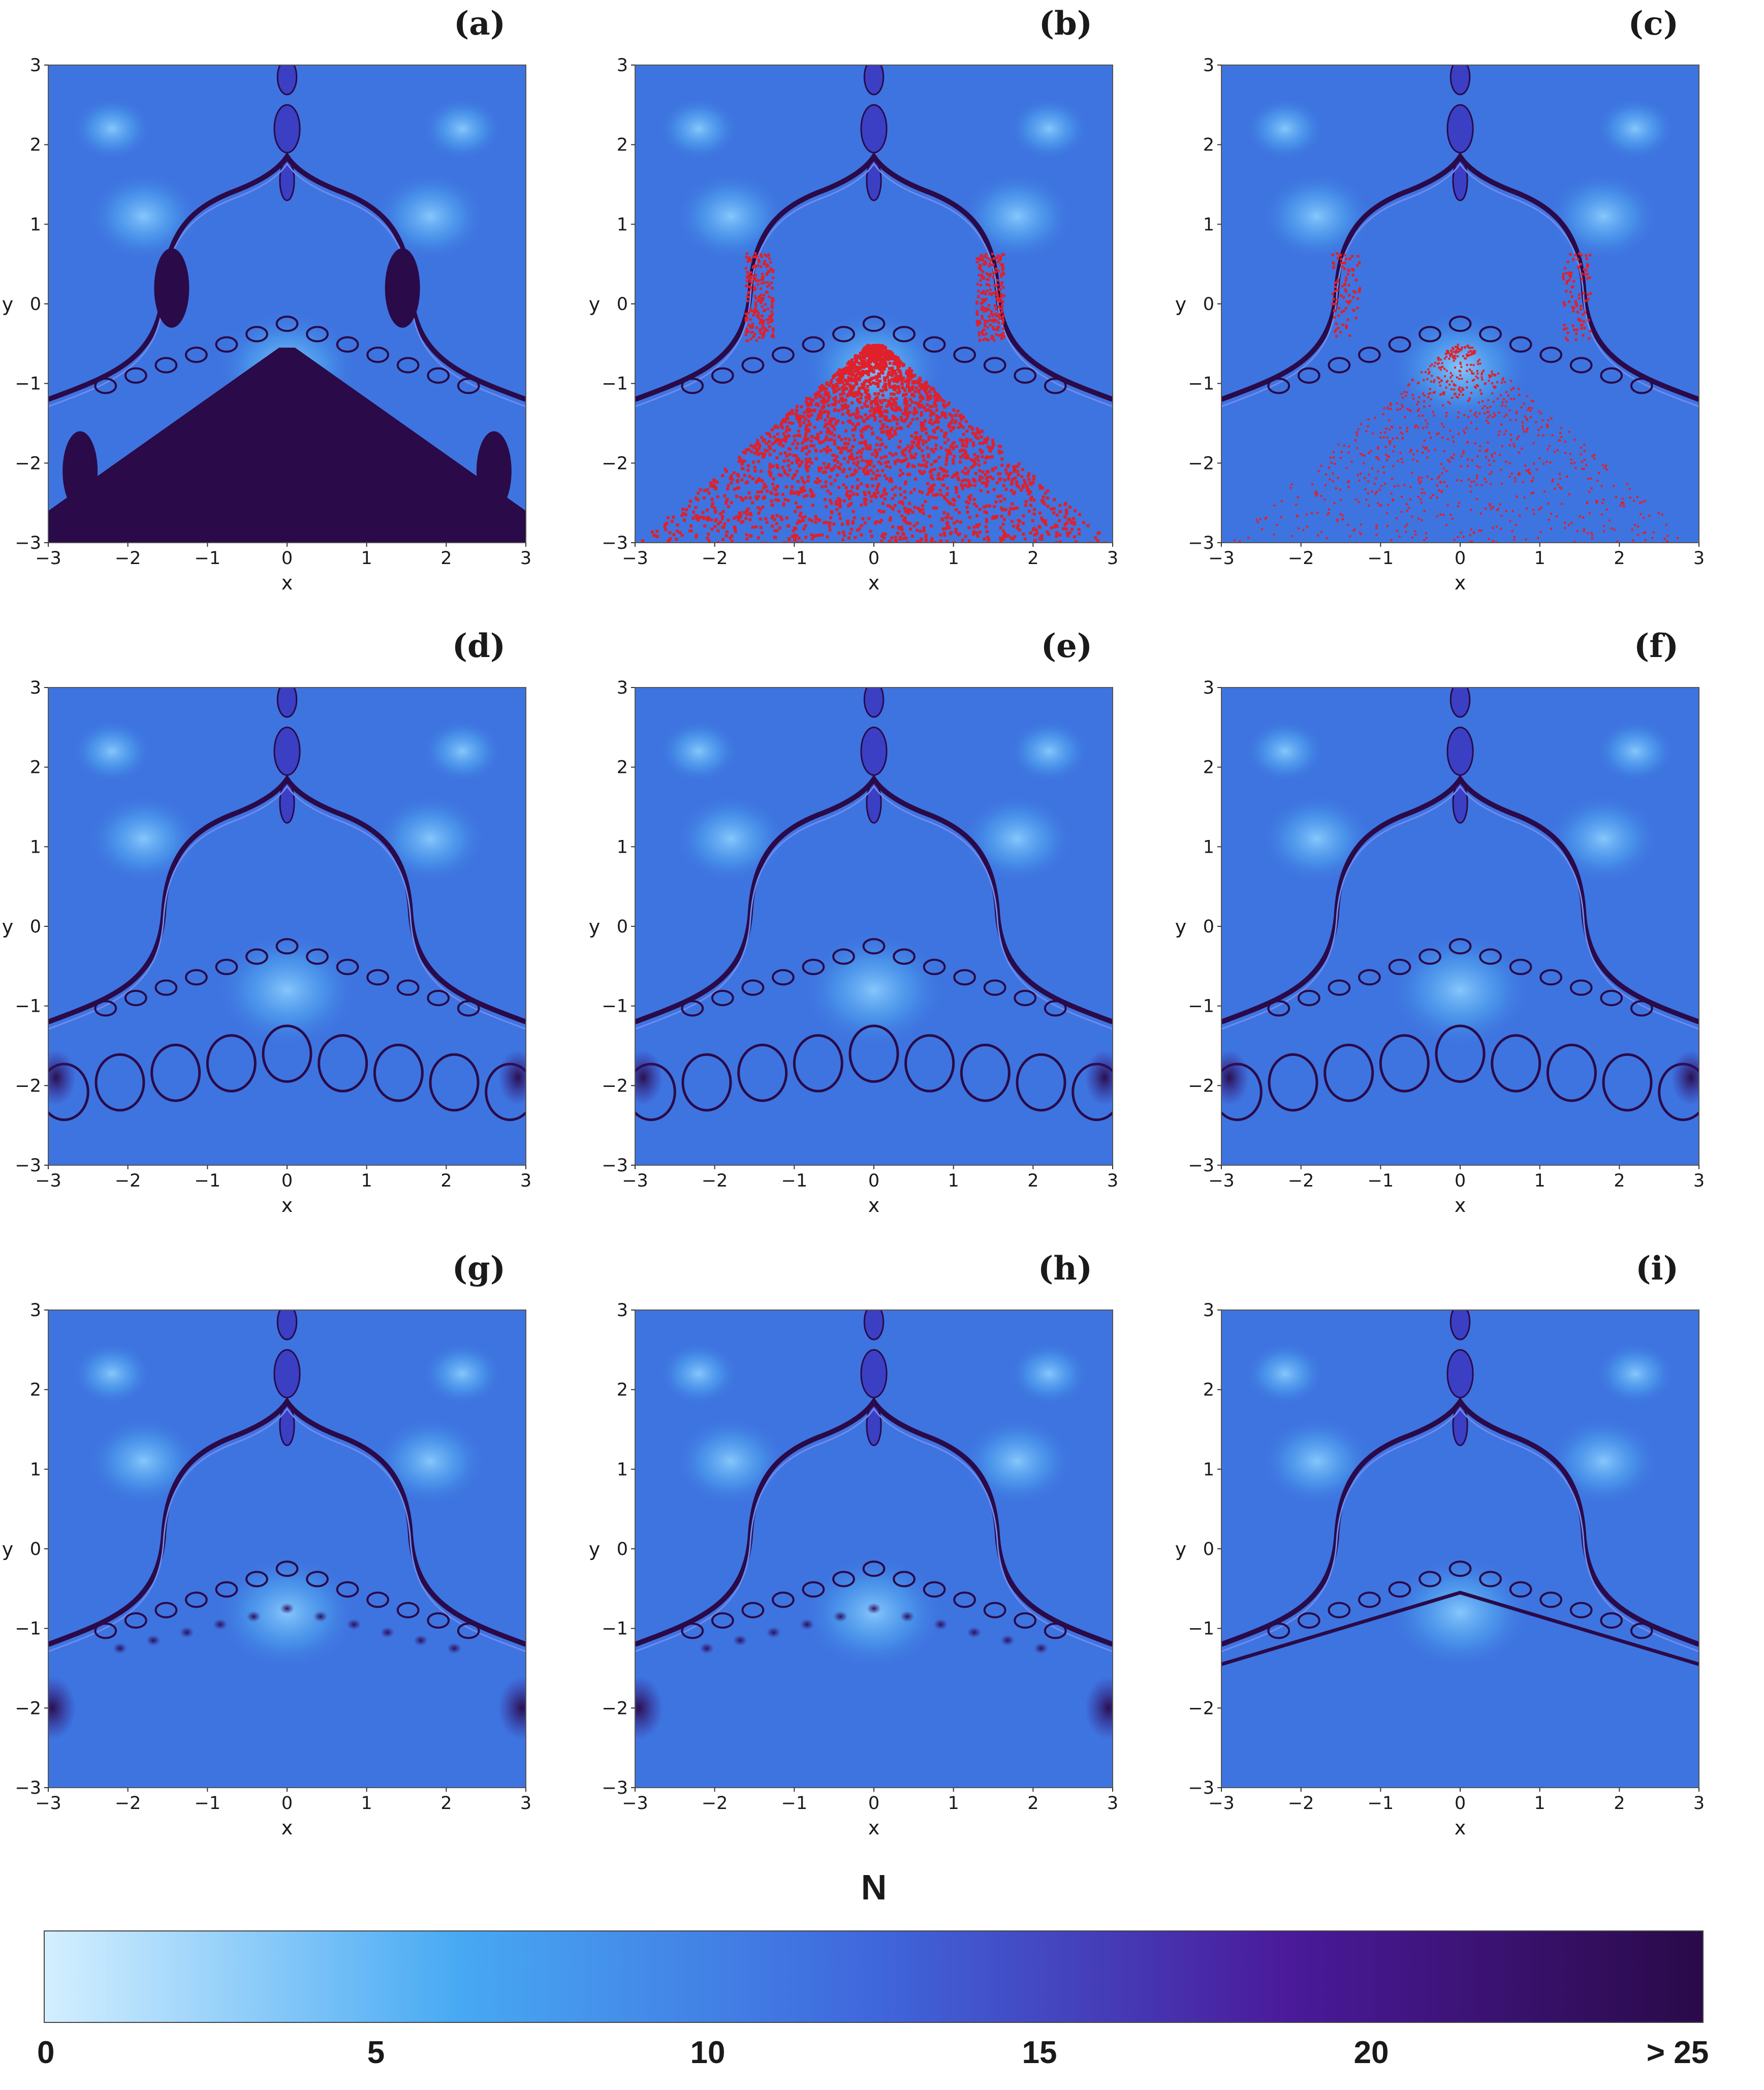  What do you see at coordinates (1201, 1788) in the screenshot?
I see `y-tick-label: −3` at bounding box center [1201, 1788].